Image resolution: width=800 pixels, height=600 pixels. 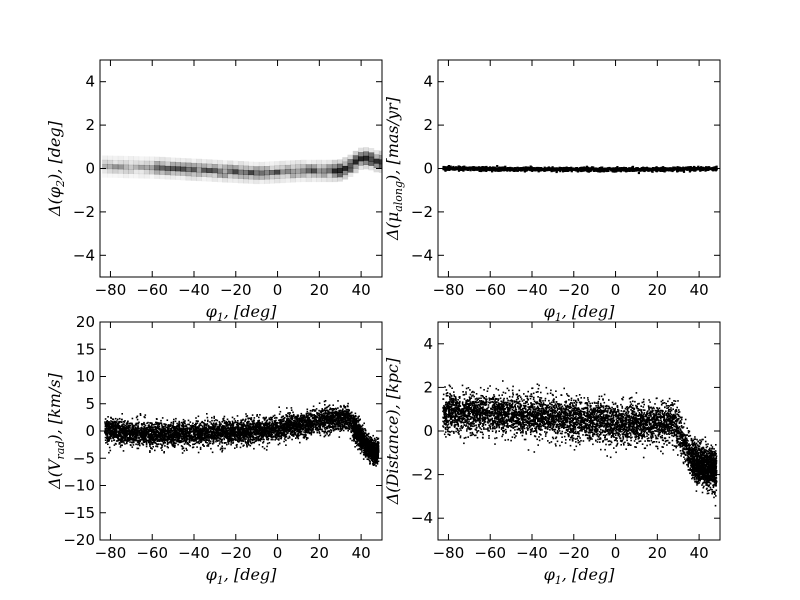 I want to click on y-tick-label: 4, so click(x=428, y=82).